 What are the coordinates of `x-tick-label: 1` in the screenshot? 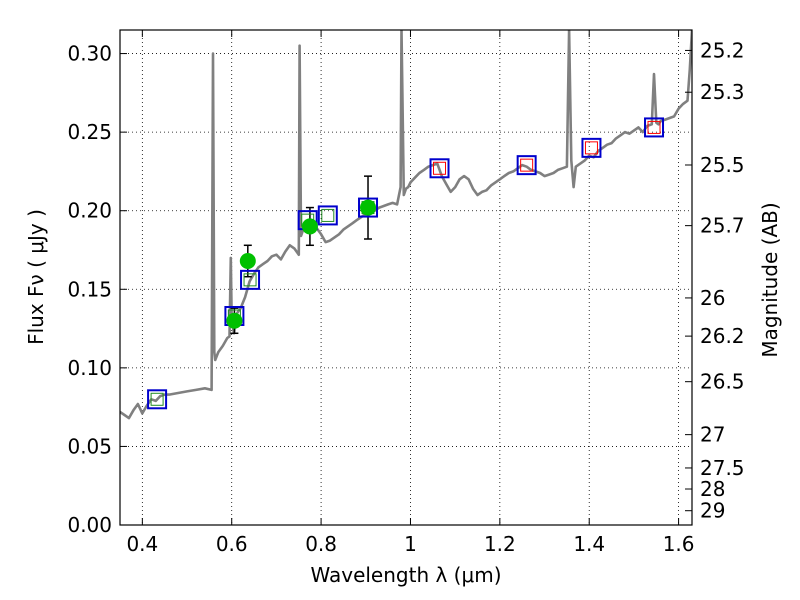 It's located at (410, 544).